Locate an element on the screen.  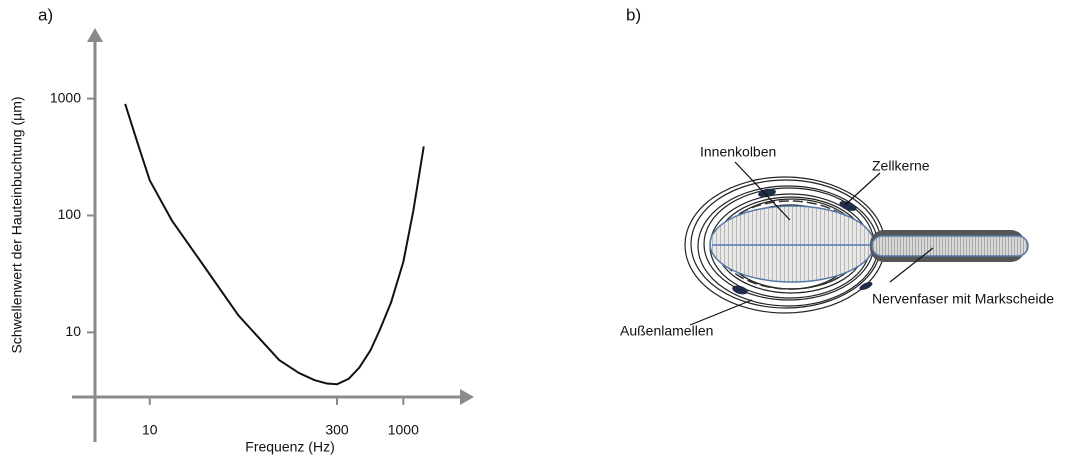
y-tick-label: 1000 is located at coordinates (65, 97).